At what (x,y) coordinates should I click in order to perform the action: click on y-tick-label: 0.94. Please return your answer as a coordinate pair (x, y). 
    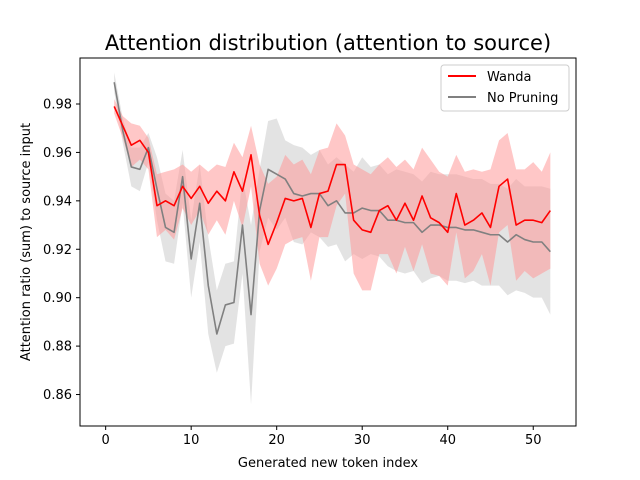
    Looking at the image, I should click on (57, 201).